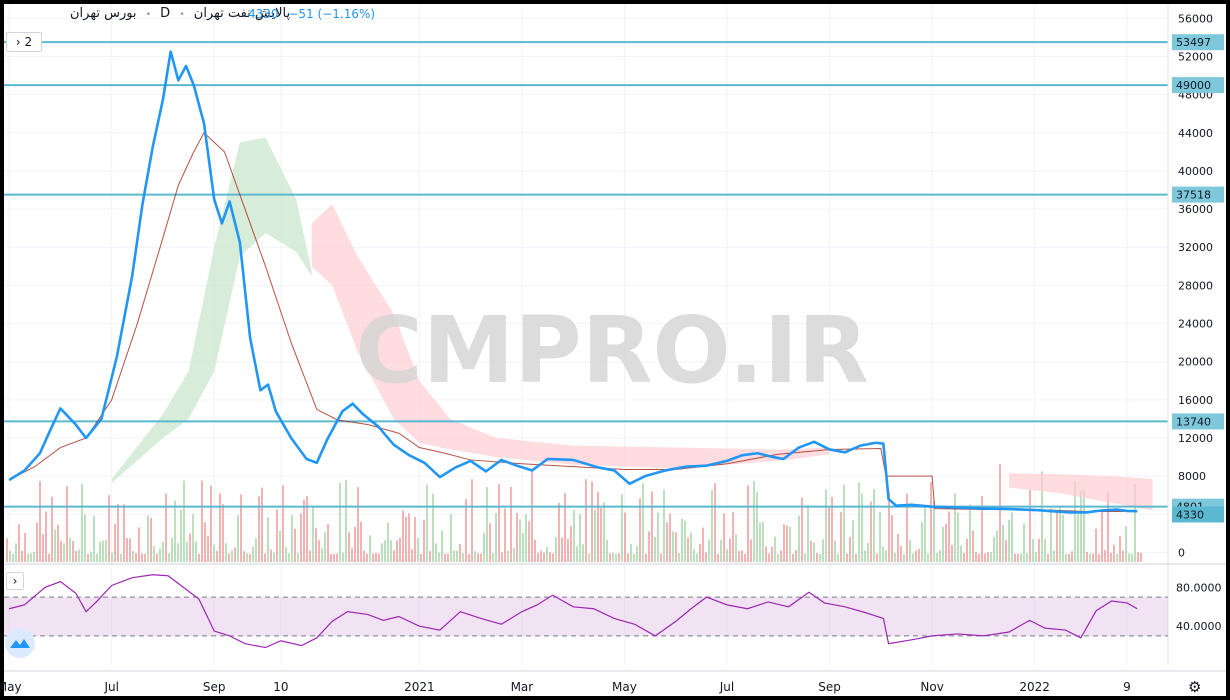 Image resolution: width=1230 pixels, height=700 pixels. I want to click on gear-icon: ⚙, so click(1195, 687).